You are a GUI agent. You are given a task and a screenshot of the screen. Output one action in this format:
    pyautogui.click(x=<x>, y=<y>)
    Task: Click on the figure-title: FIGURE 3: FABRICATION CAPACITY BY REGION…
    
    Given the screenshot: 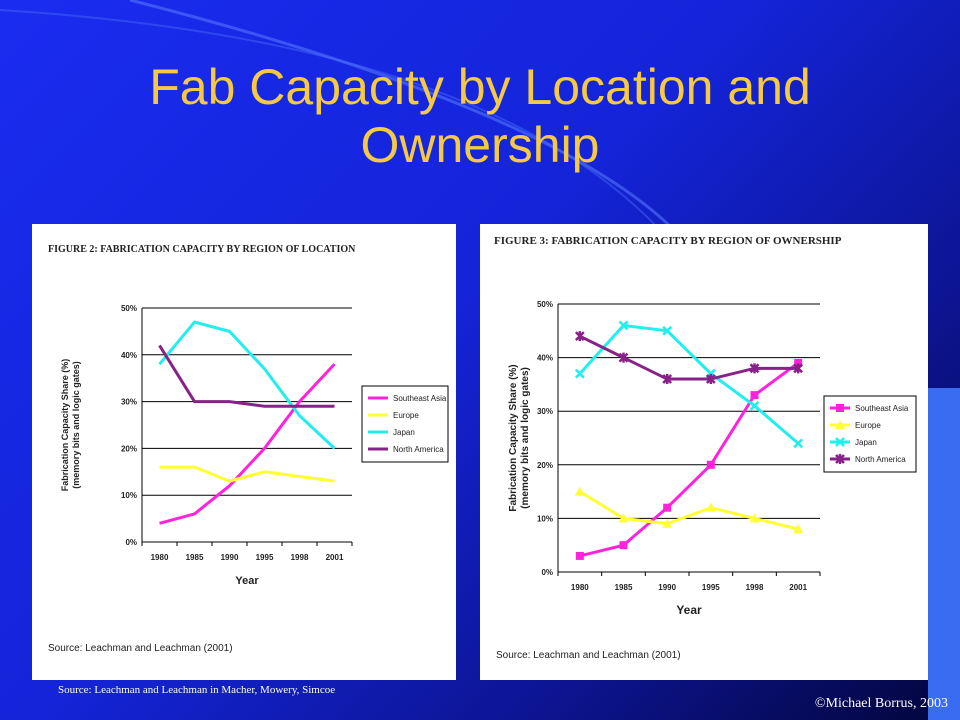 What is the action you would take?
    pyautogui.click(x=668, y=241)
    